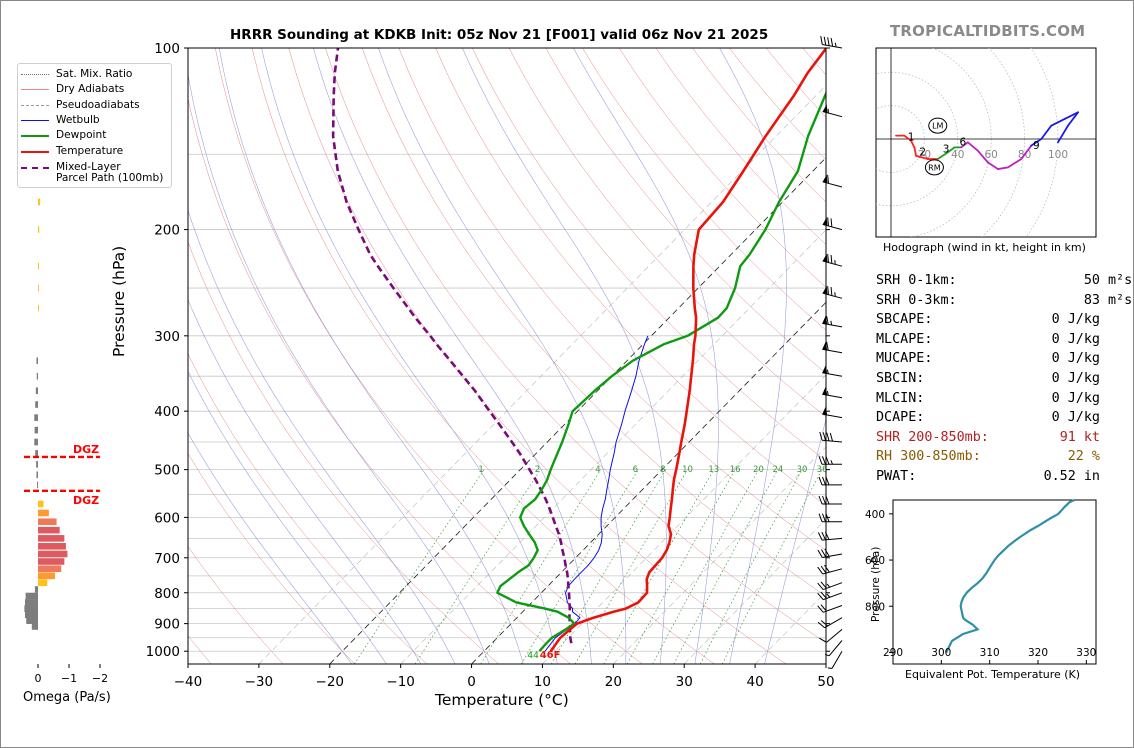 This screenshot has width=1134, height=748. I want to click on x-tick-label: −40, so click(188, 682).